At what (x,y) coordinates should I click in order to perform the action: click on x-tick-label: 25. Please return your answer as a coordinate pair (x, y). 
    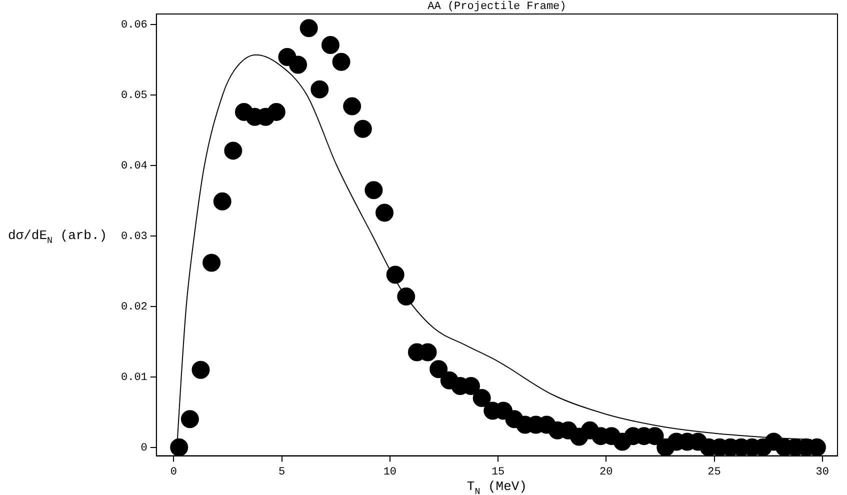
    Looking at the image, I should click on (714, 472).